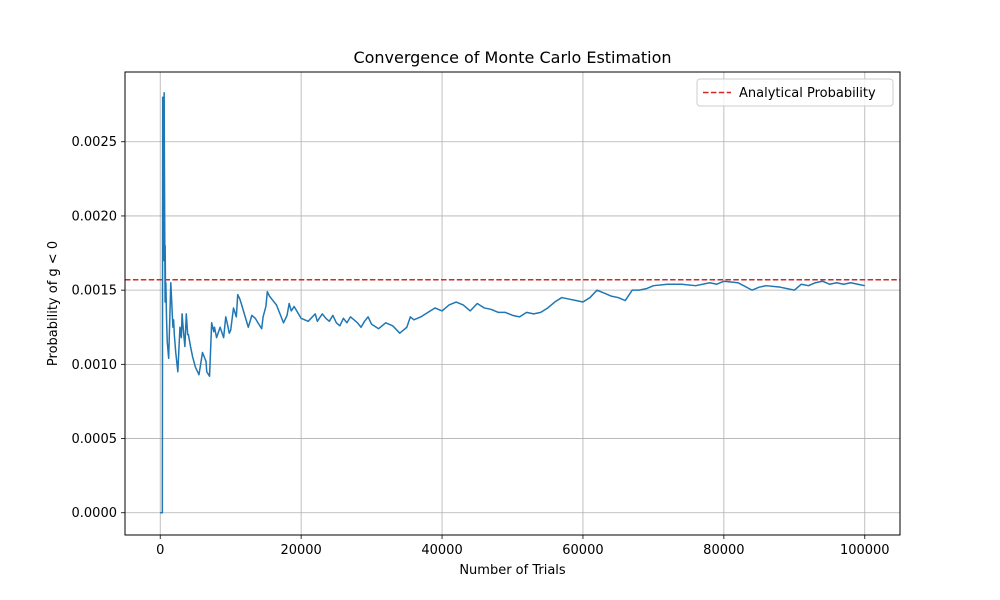 Image resolution: width=1000 pixels, height=600 pixels. I want to click on x-tick-label: 100000, so click(865, 550).